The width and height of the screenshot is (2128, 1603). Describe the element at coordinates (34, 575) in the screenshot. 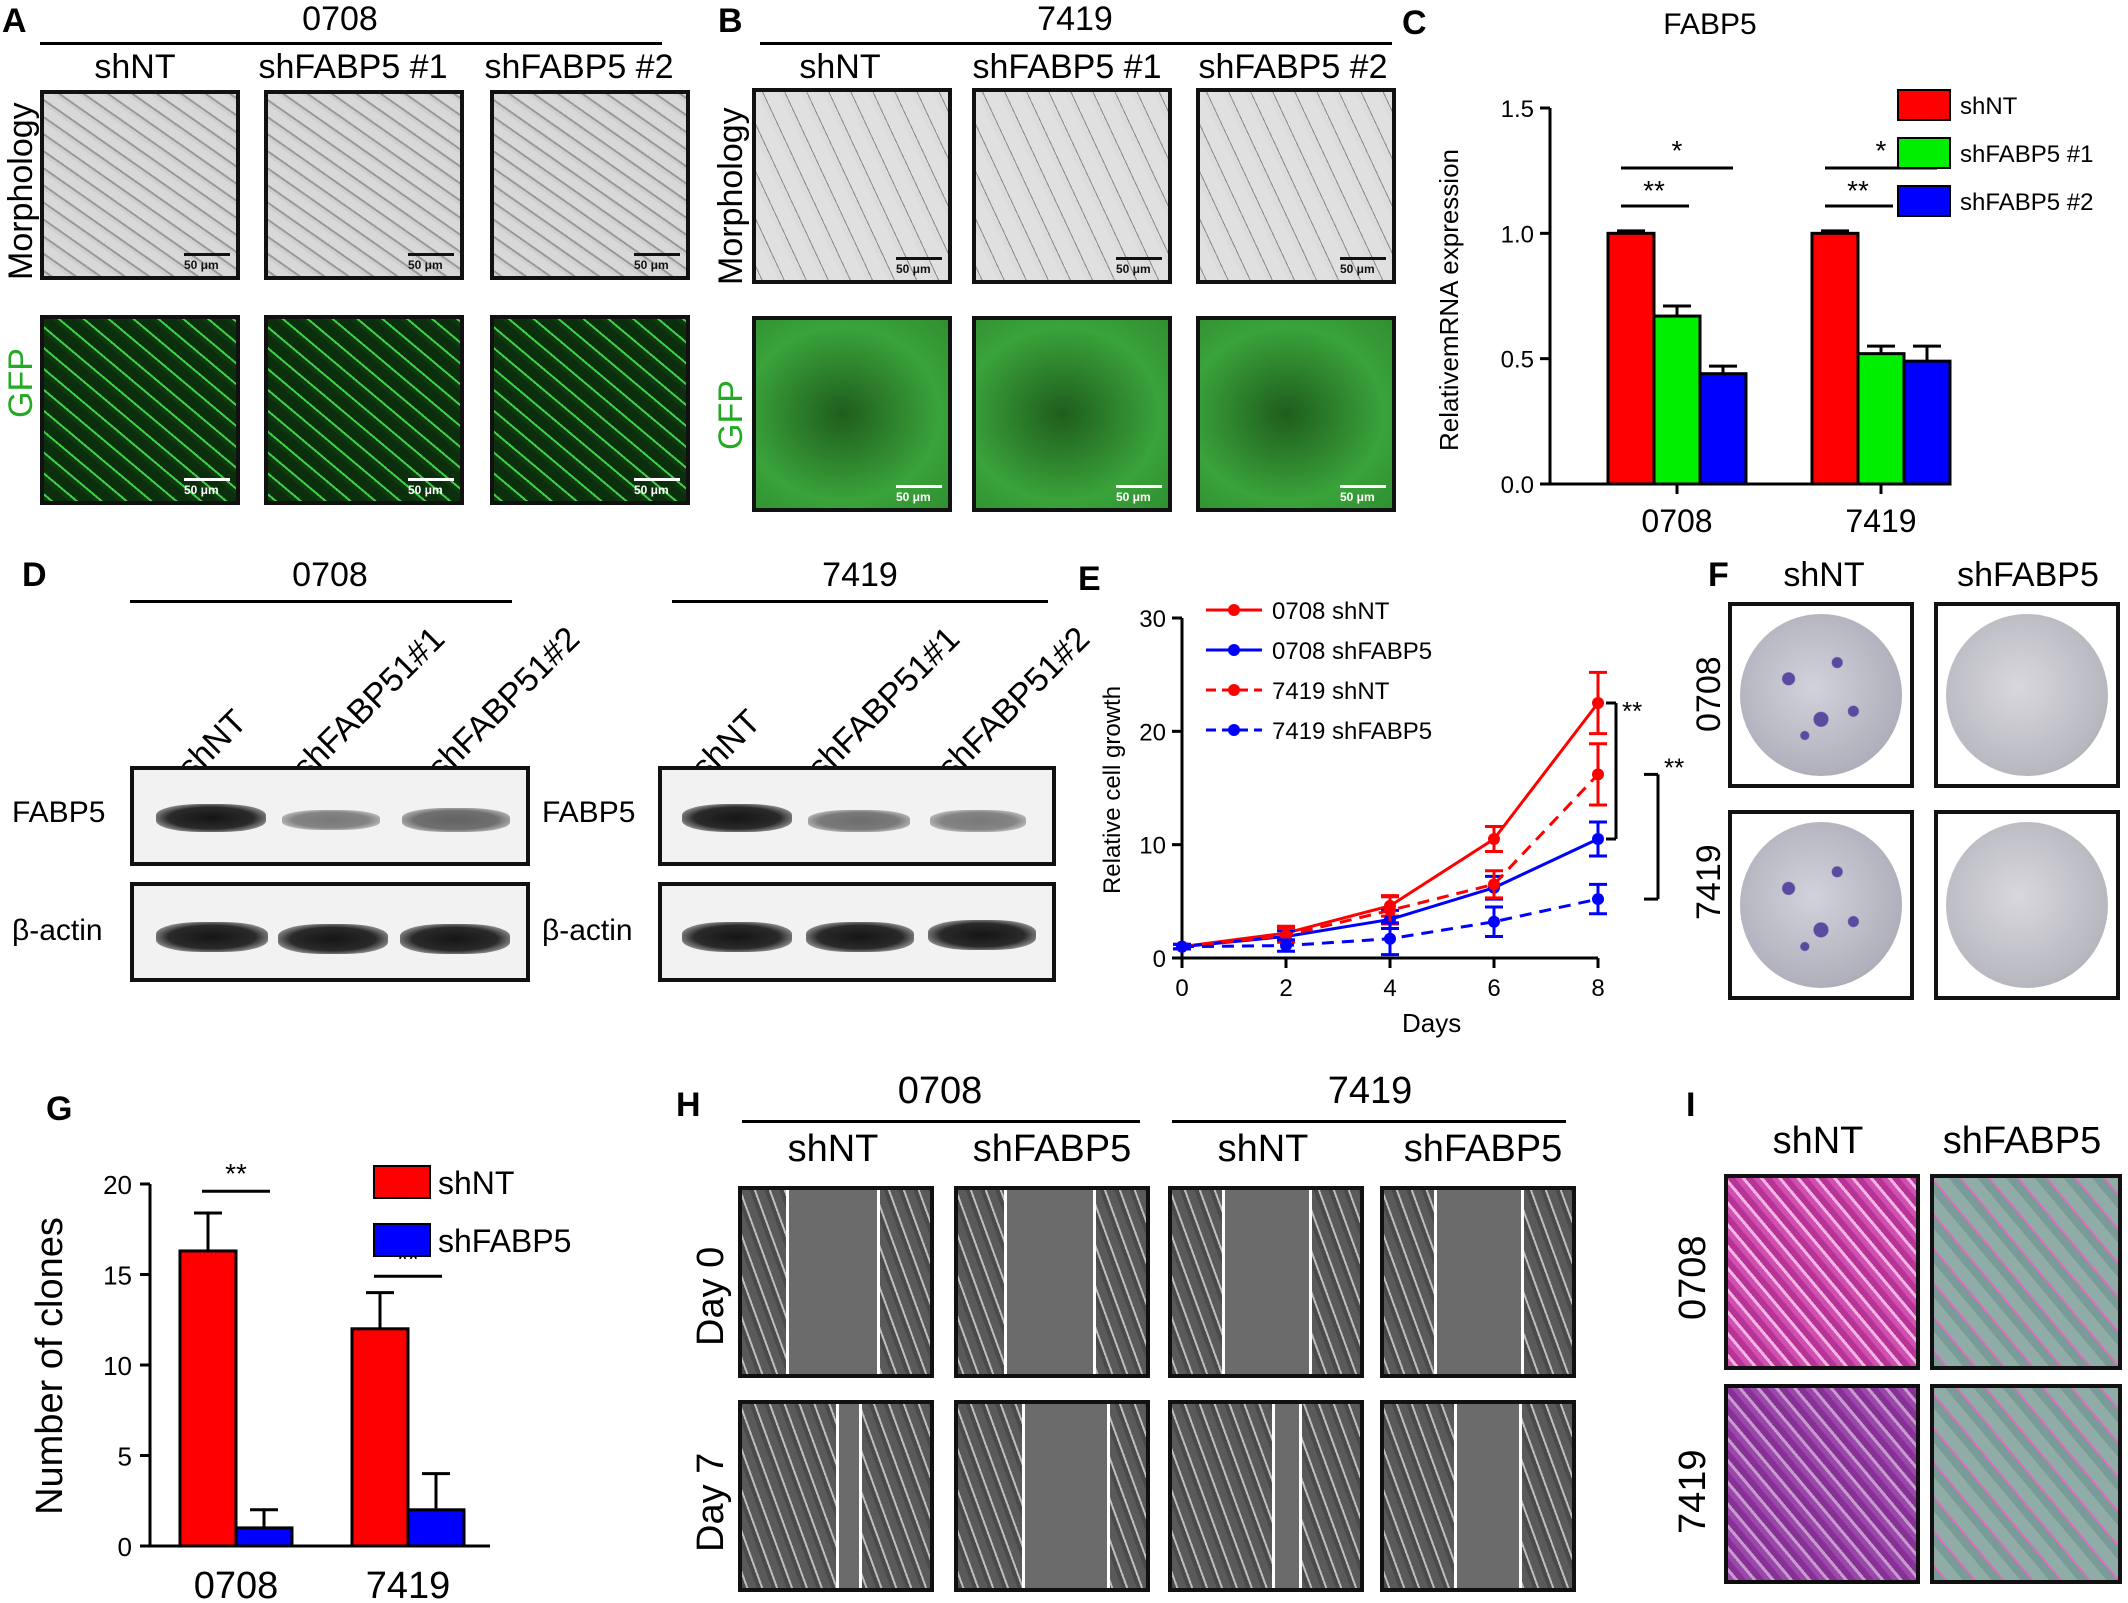

I see `panel-letter-d: D` at that location.